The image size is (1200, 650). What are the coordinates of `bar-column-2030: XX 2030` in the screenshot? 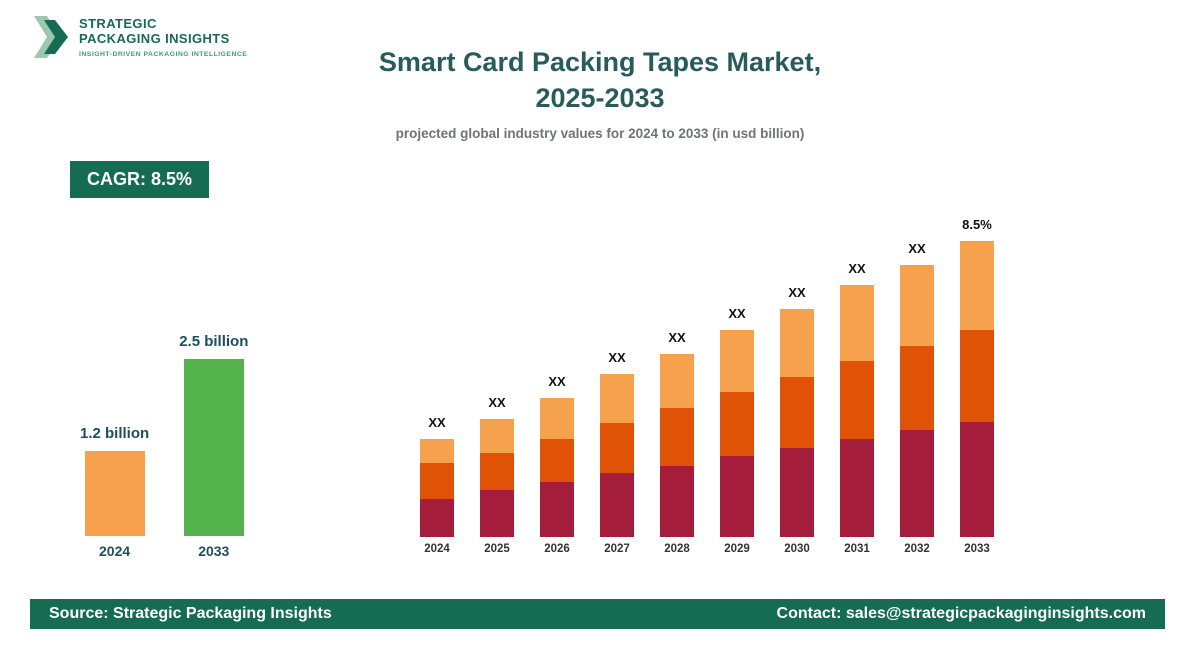 It's located at (797, 420).